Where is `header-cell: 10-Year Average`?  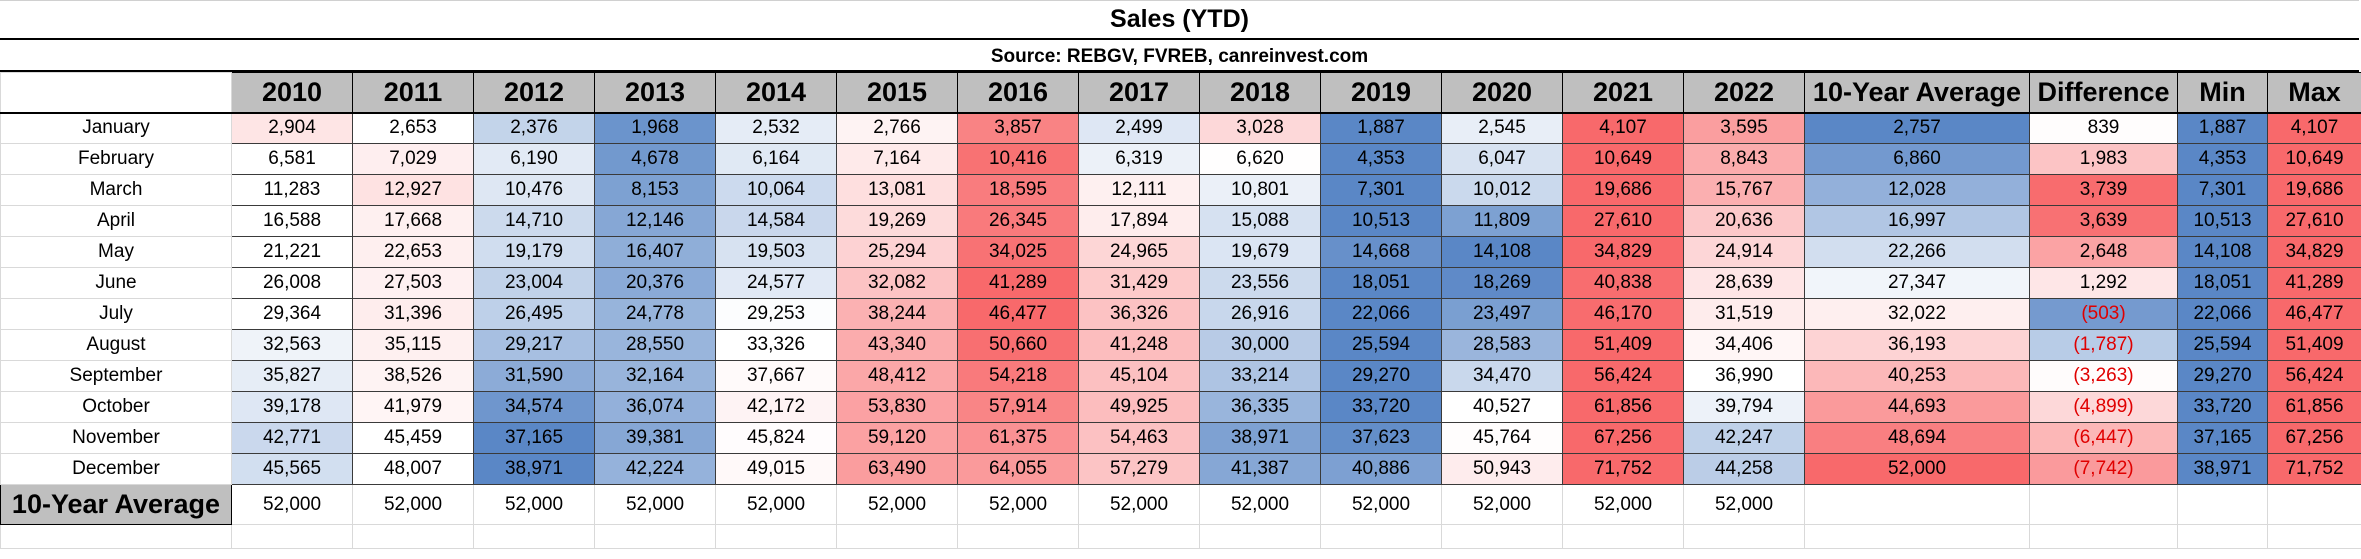
header-cell: 10-Year Average is located at coordinates (1917, 93).